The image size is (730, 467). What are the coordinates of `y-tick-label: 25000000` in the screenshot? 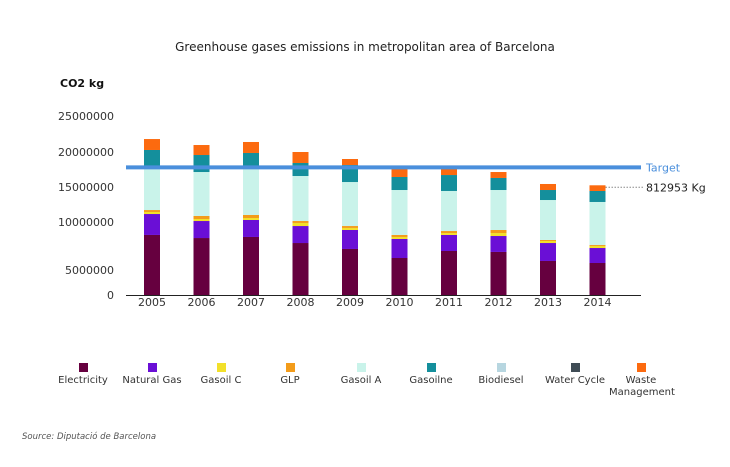 It's located at (86, 116).